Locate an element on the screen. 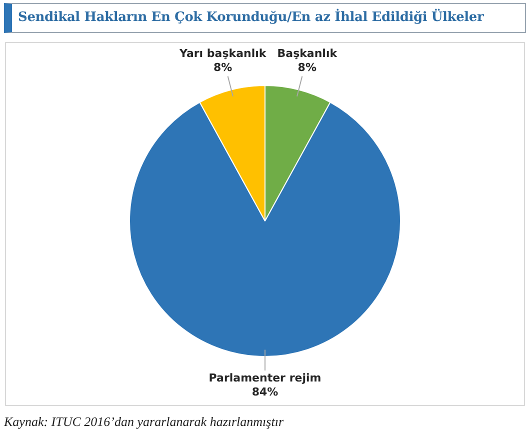 This screenshot has height=440, width=532. data-label: 84% is located at coordinates (265, 391).